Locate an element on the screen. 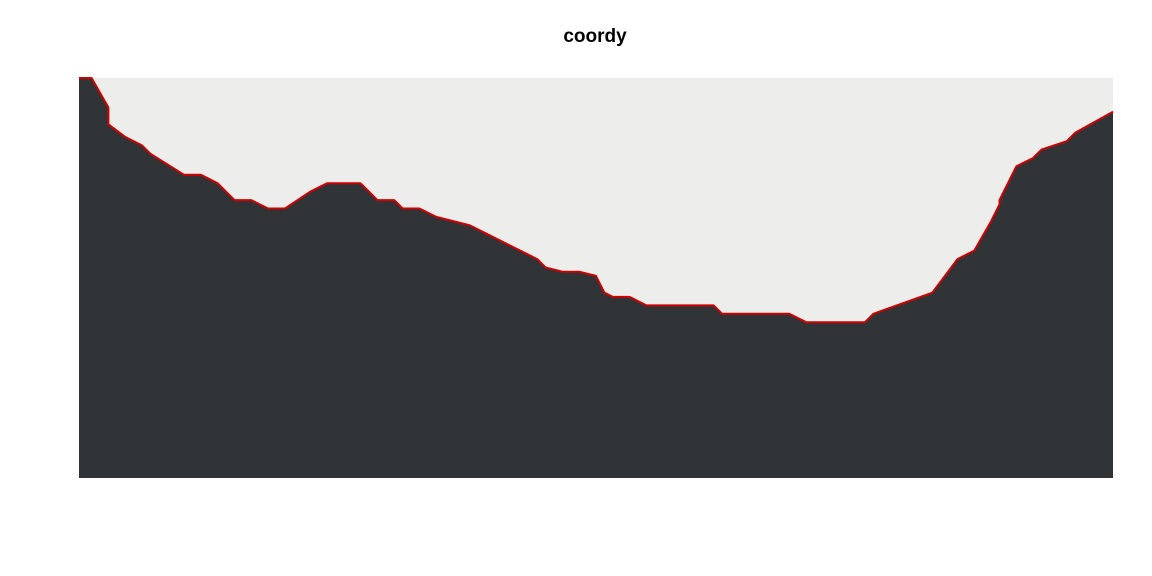 The width and height of the screenshot is (1152, 576). chart-title: coordy is located at coordinates (595, 36).